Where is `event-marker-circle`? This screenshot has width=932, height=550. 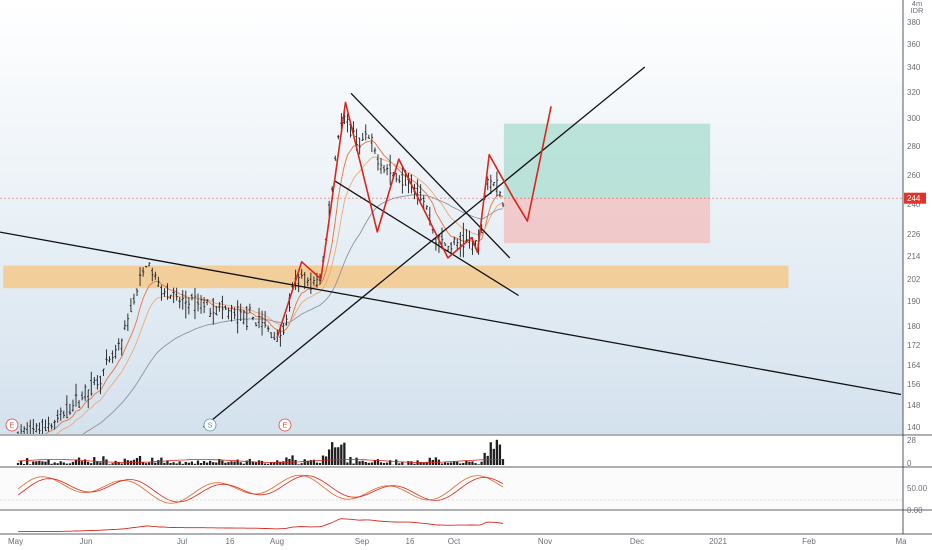 event-marker-circle is located at coordinates (210, 425).